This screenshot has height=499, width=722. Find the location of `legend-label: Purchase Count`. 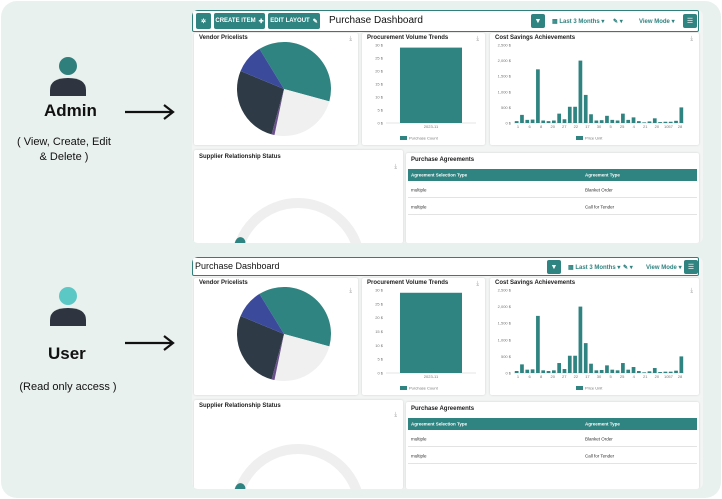

legend-label: Purchase Count is located at coordinates (424, 138).